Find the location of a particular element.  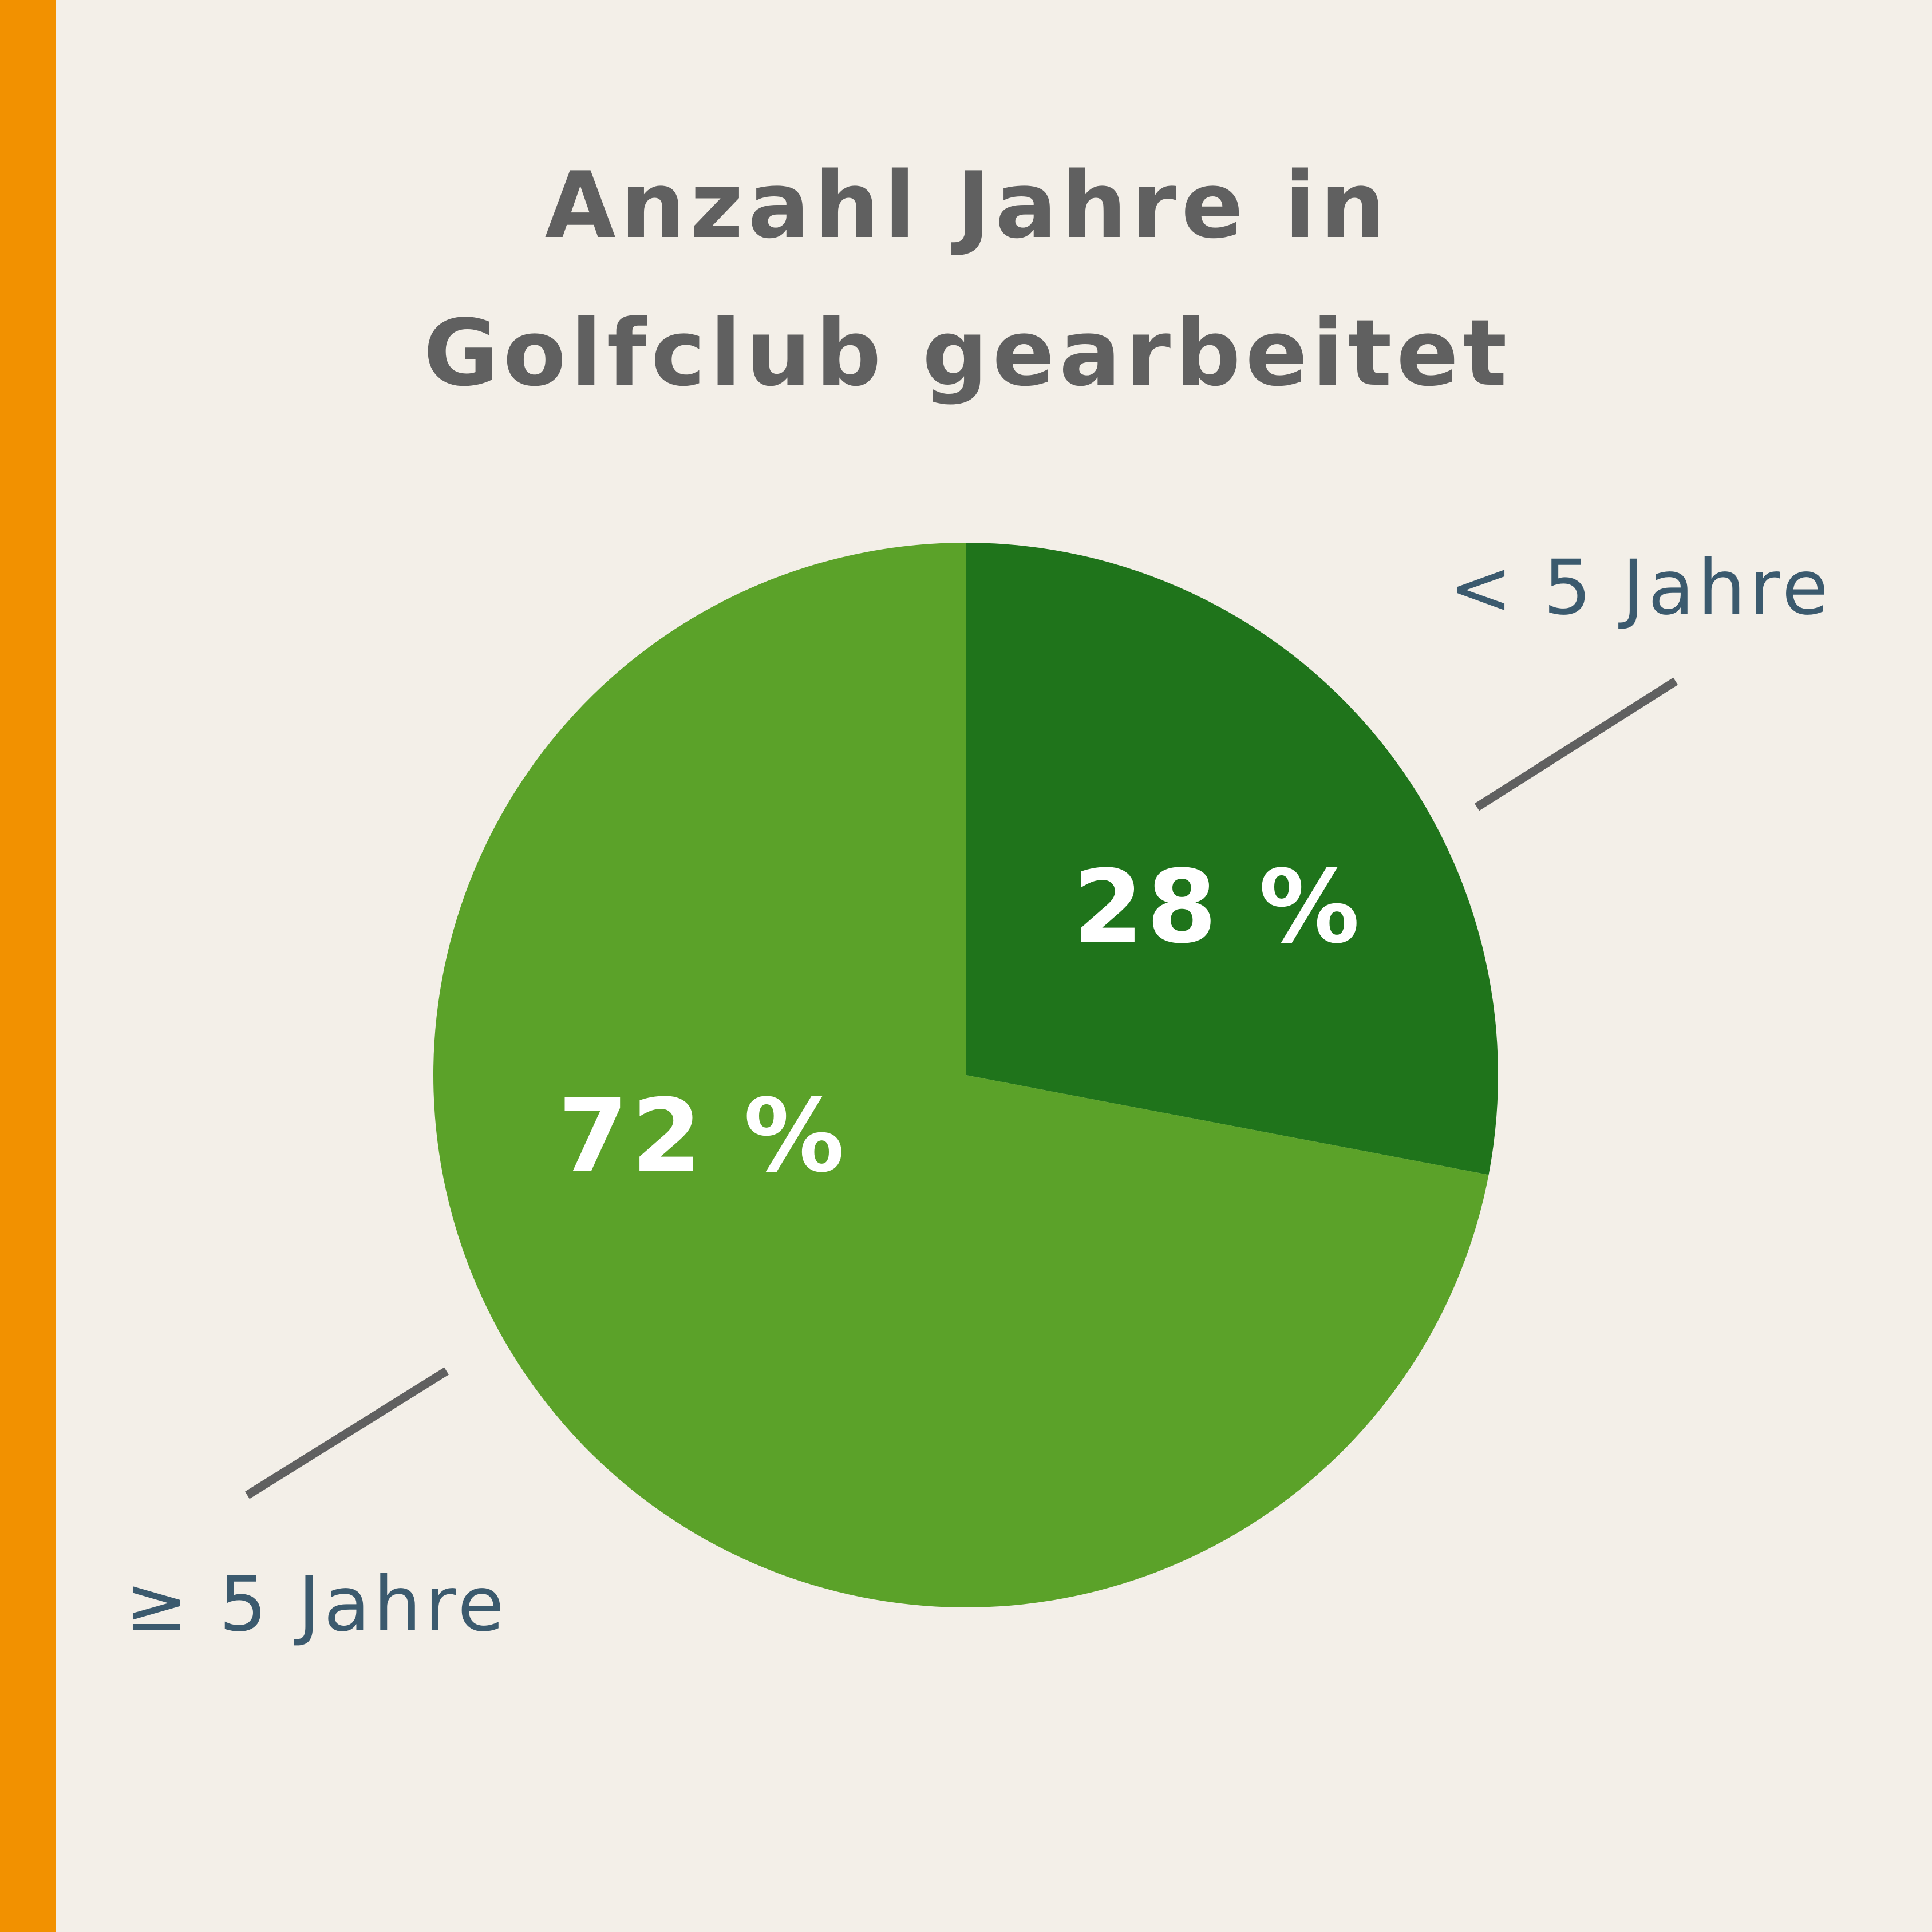

accent-bar is located at coordinates (28, 966).